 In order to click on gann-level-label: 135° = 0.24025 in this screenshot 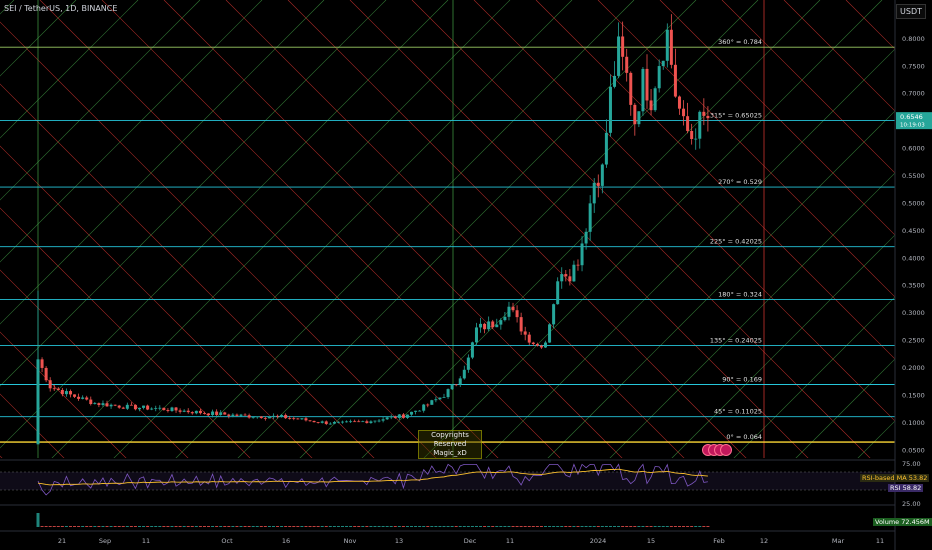, I will do `click(736, 340)`.